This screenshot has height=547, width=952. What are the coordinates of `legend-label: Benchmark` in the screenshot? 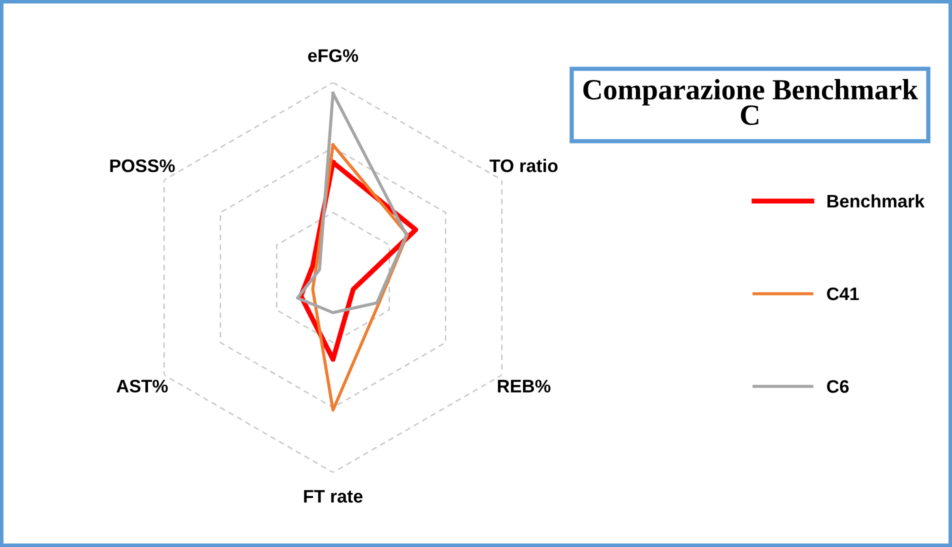 It's located at (876, 201).